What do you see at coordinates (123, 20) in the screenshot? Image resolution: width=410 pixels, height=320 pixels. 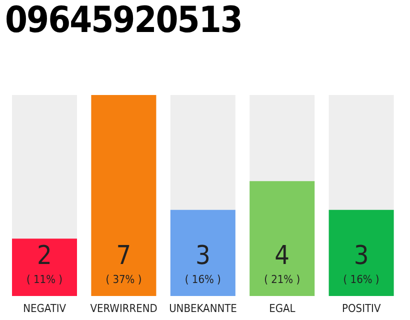 I see `chart-title: 09645920513` at bounding box center [123, 20].